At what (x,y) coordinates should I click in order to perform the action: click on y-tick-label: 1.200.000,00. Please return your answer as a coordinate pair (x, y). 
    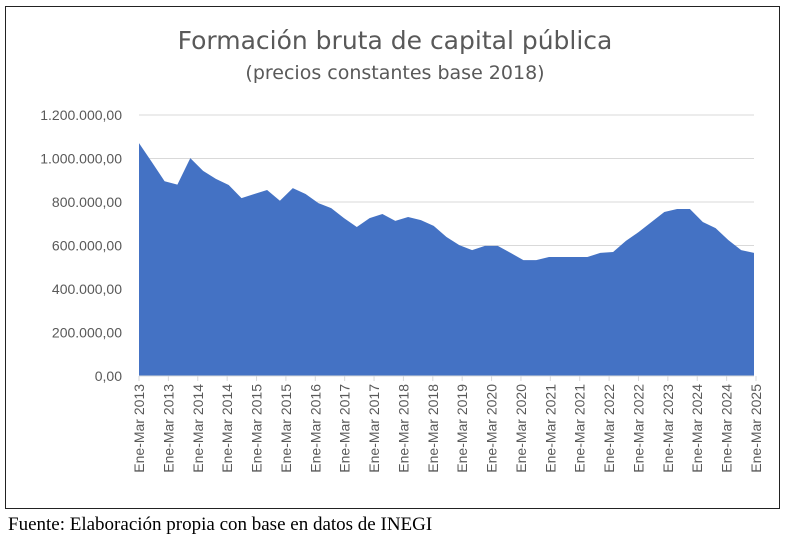
    Looking at the image, I should click on (81, 115).